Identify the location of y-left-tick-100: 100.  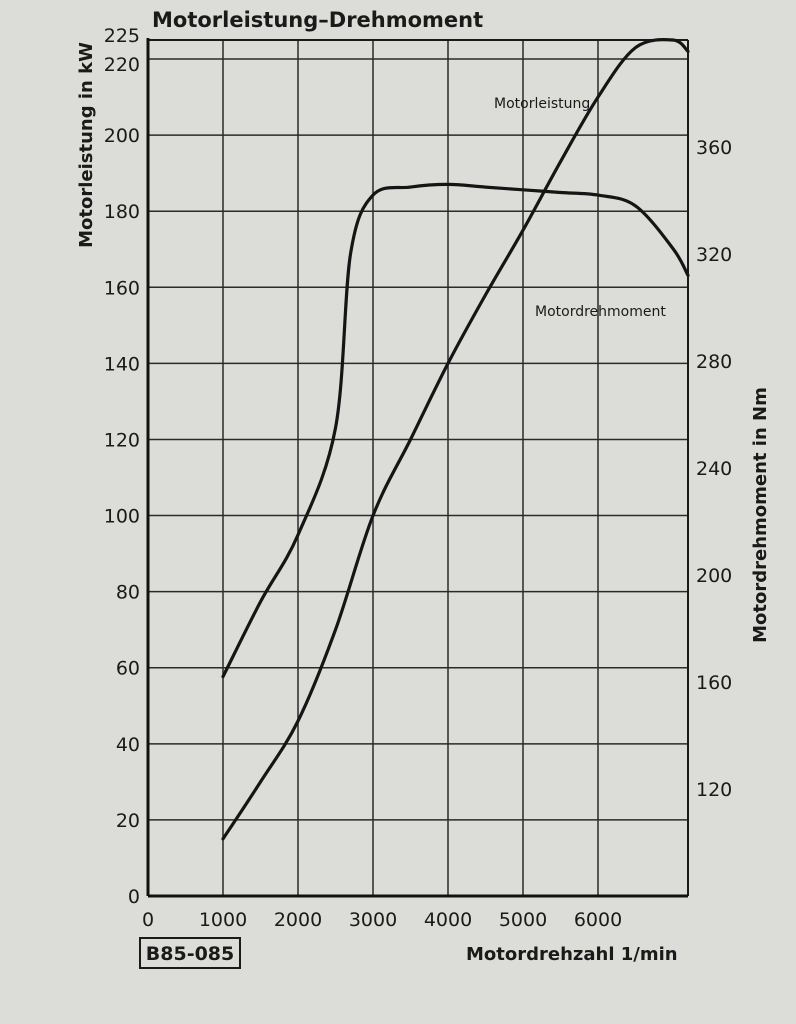
(122, 517).